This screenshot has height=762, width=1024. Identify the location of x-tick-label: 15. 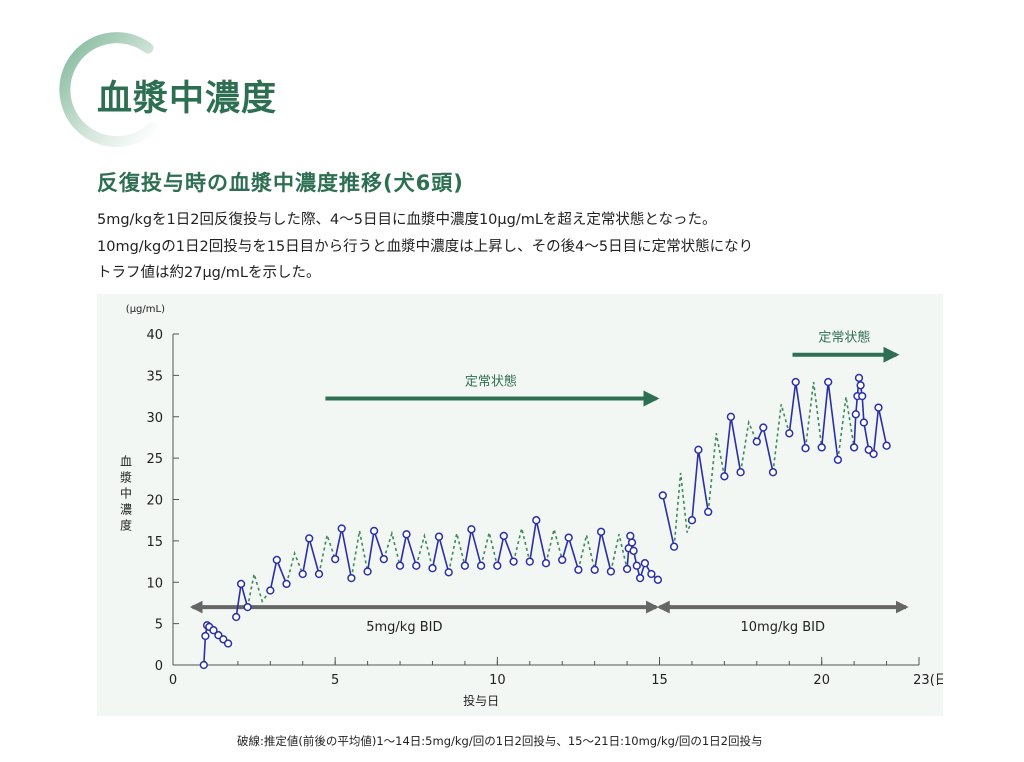
(659, 680).